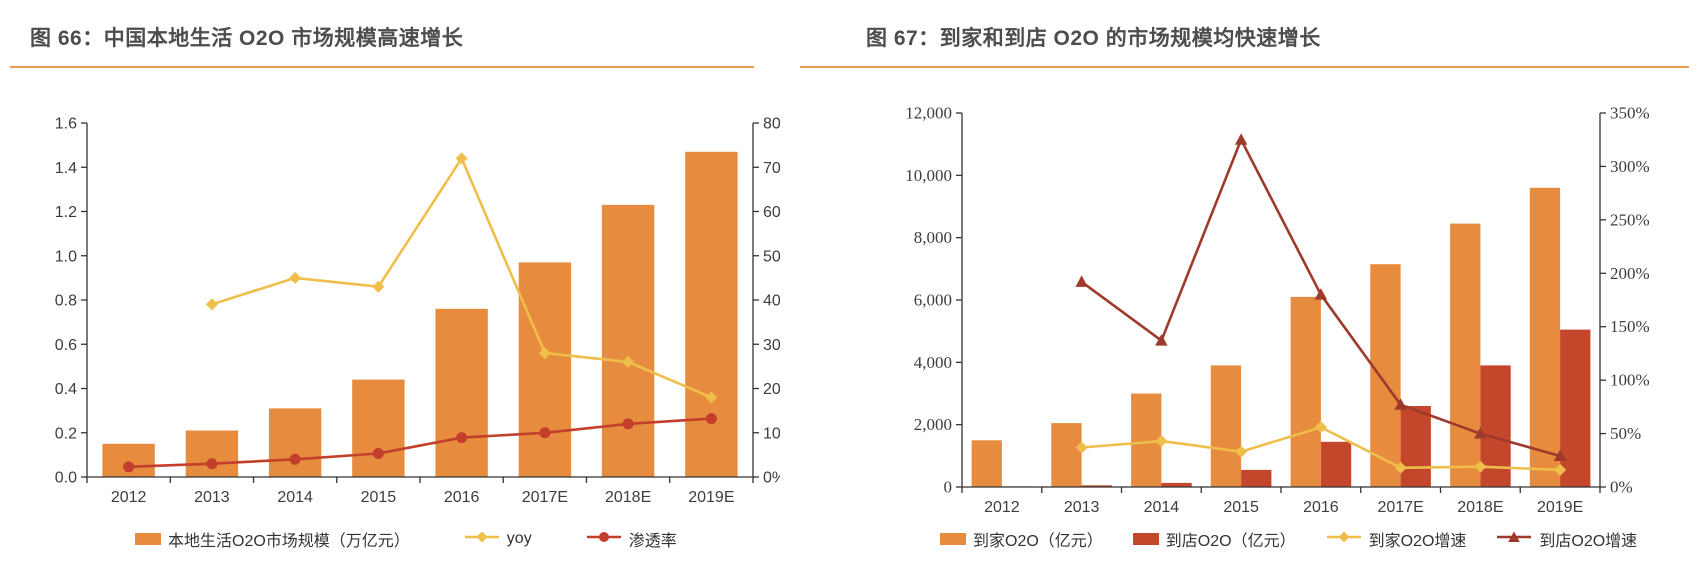 Image resolution: width=1700 pixels, height=586 pixels. I want to click on svg-text: 0.8, so click(66, 301).